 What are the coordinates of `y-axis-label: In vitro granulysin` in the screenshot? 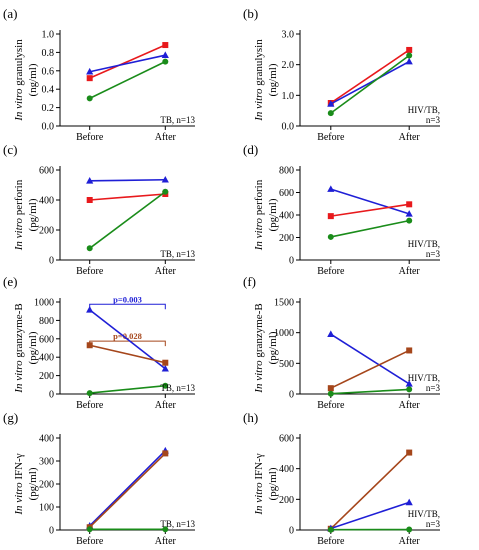 It's located at (19, 80).